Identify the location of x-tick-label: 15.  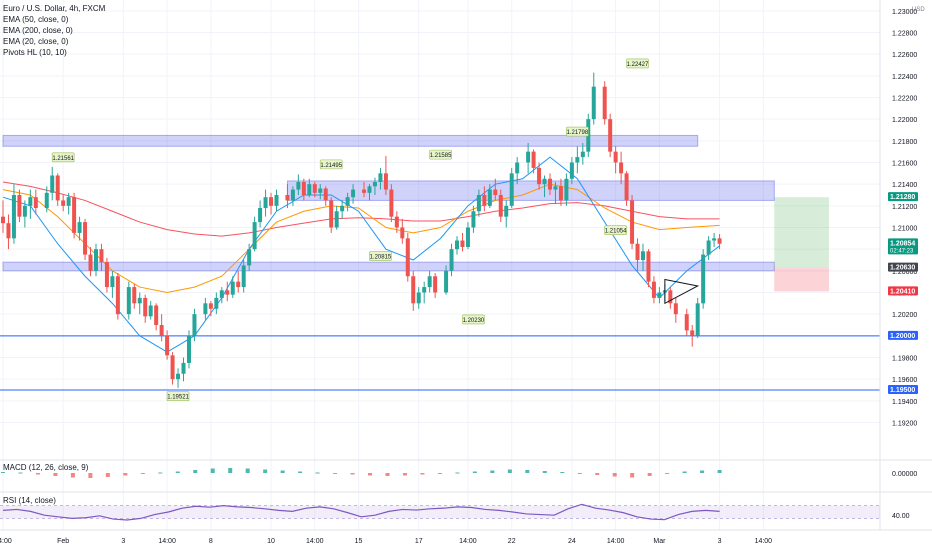
(359, 541).